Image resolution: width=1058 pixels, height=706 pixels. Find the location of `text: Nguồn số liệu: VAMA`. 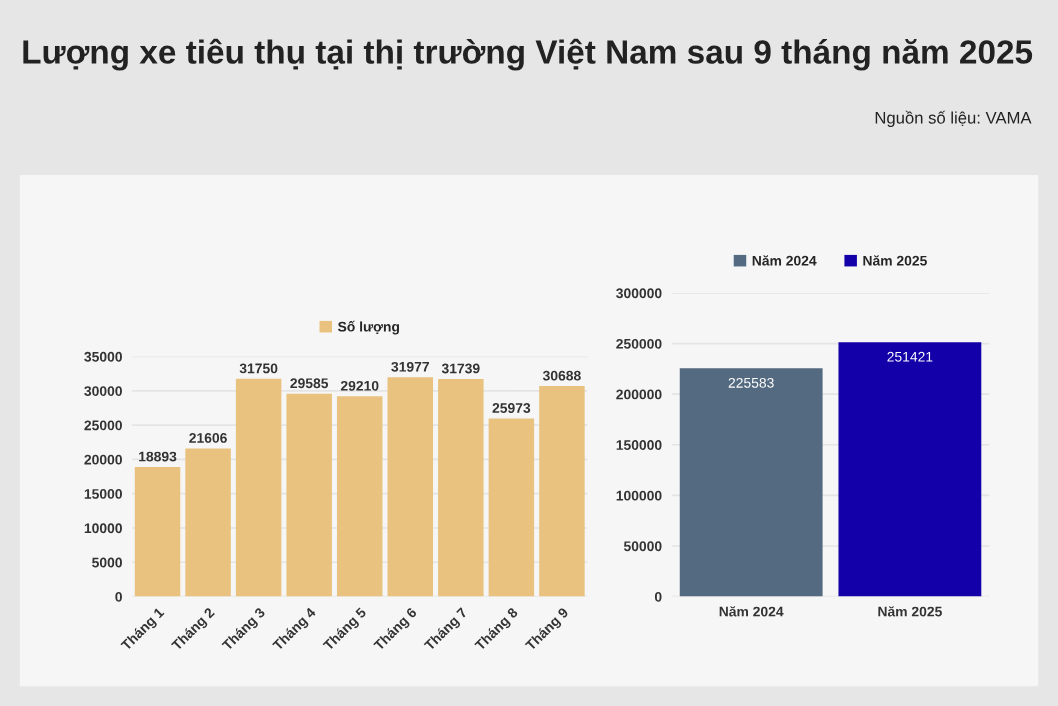

text: Nguồn số liệu: VAMA is located at coordinates (953, 119).